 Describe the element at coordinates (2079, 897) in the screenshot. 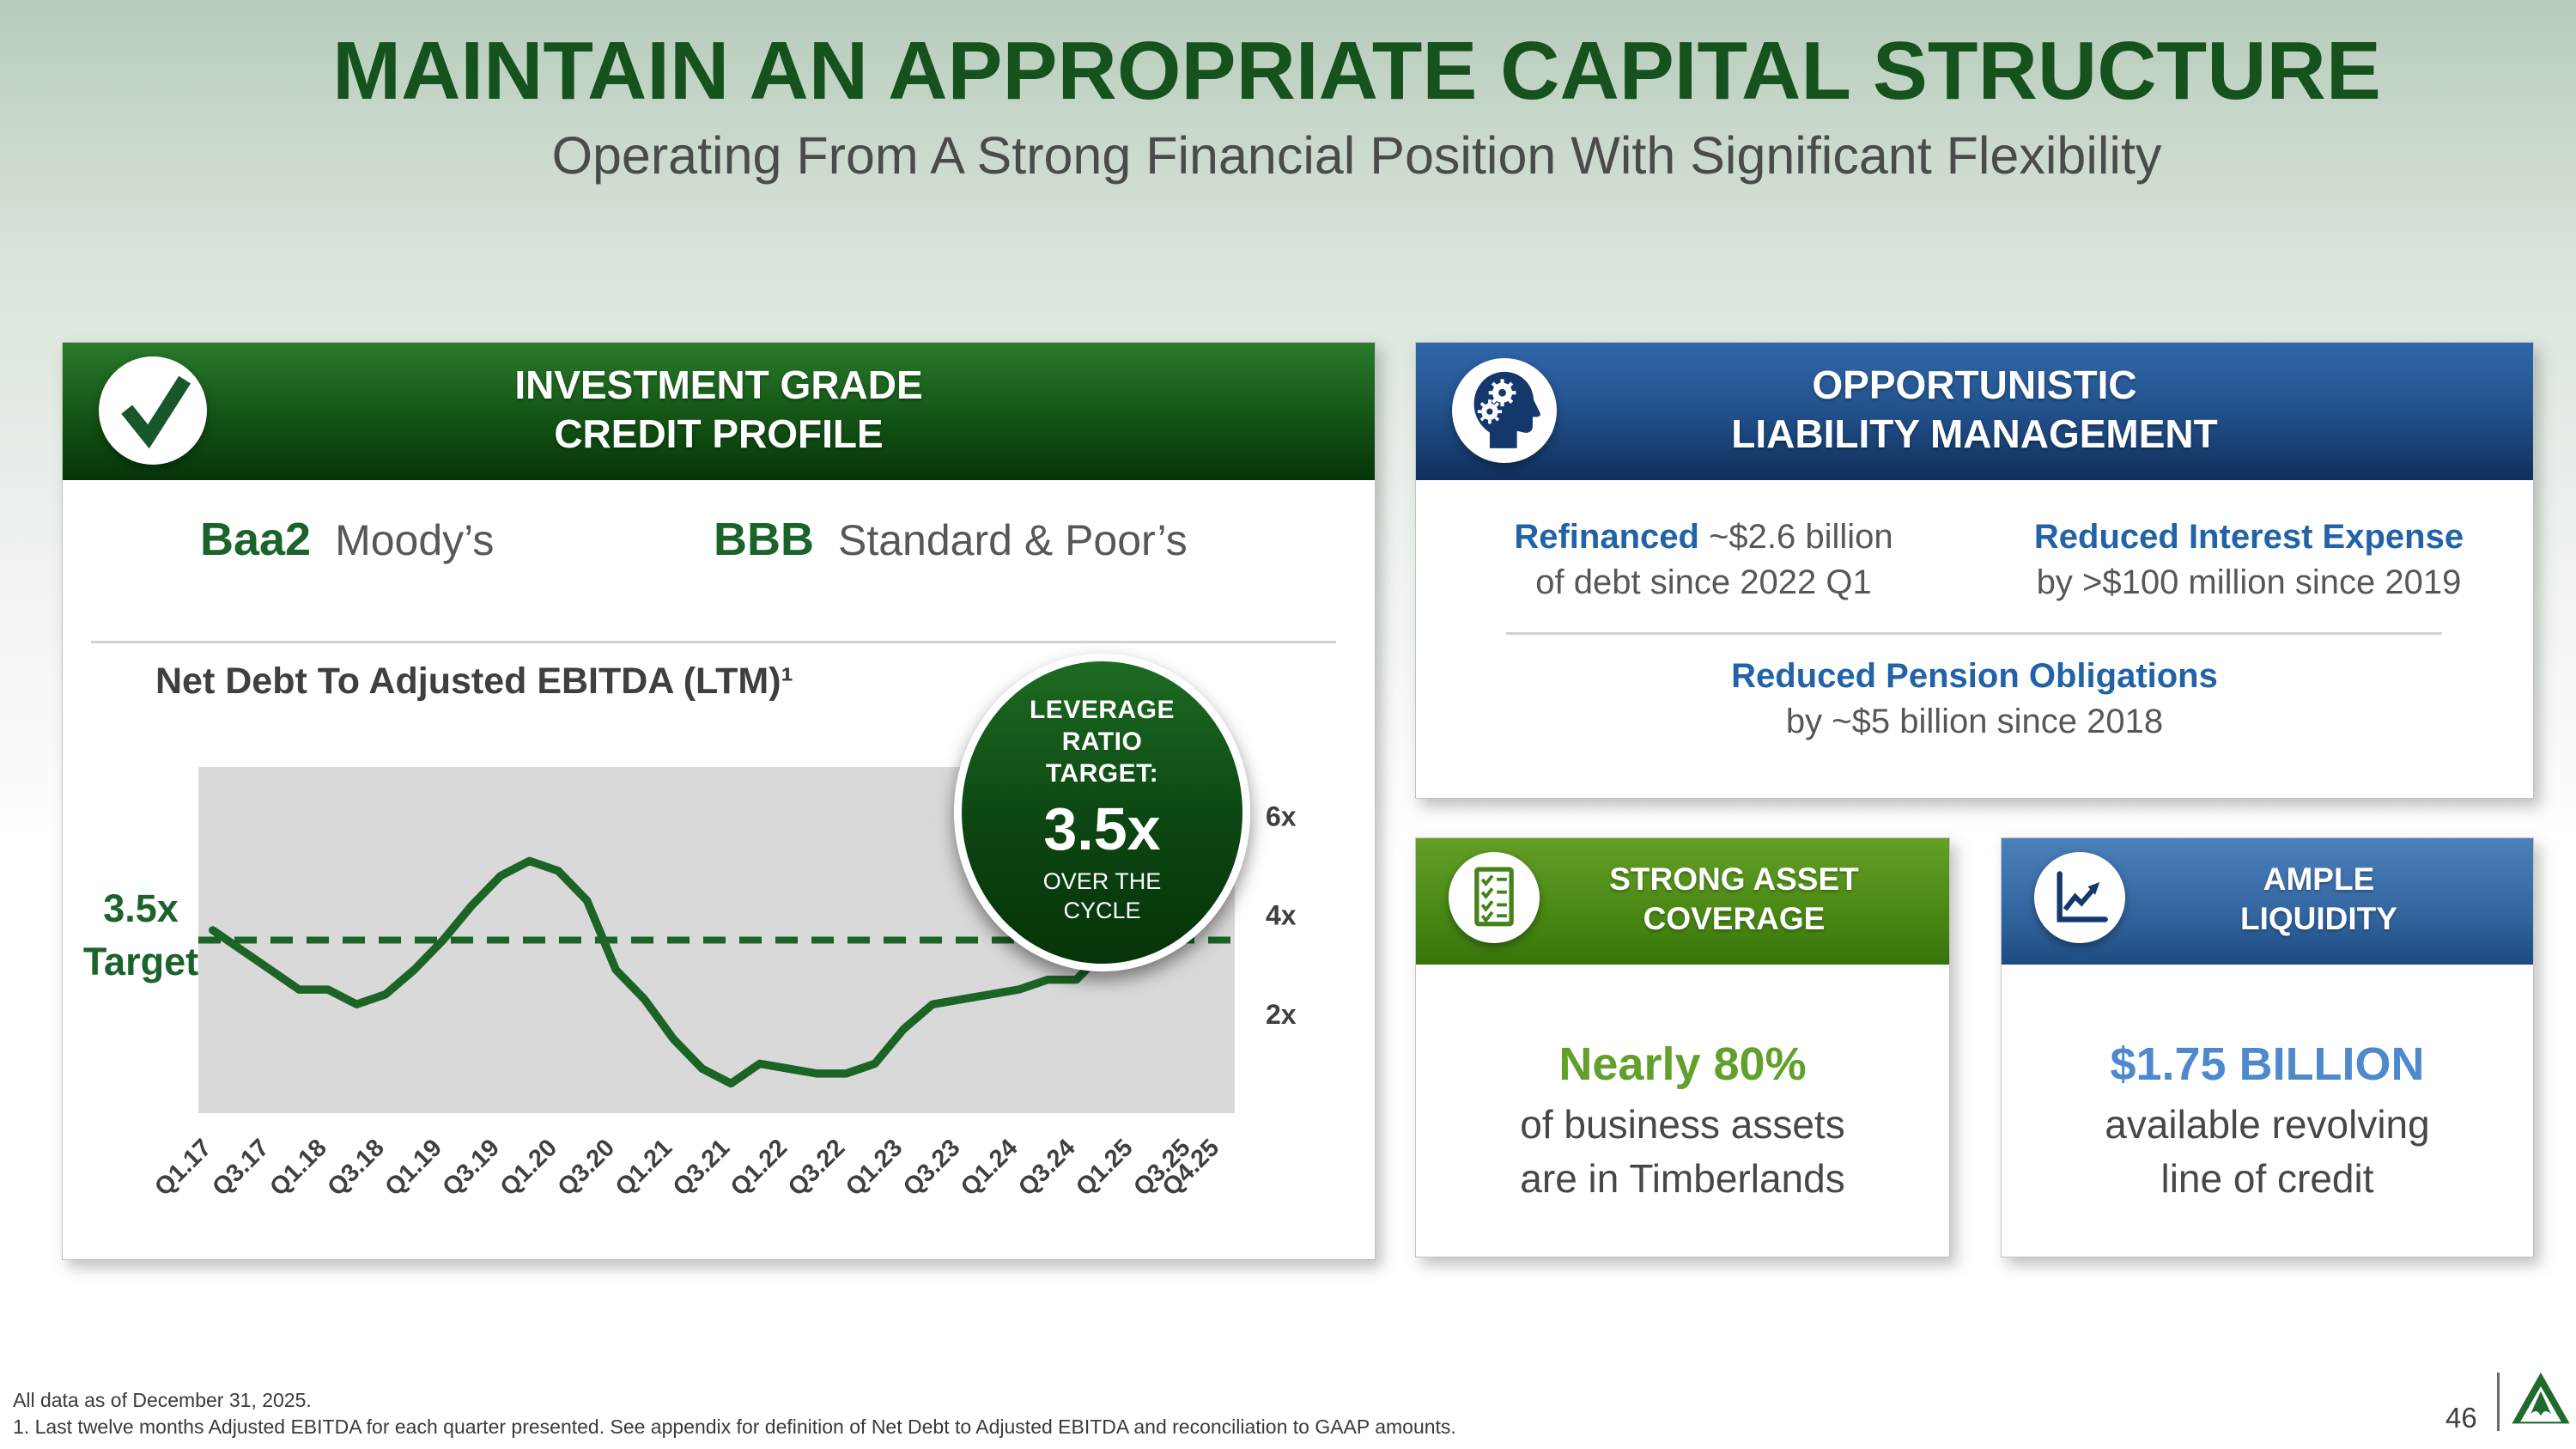

I see `line-chart-icon` at that location.